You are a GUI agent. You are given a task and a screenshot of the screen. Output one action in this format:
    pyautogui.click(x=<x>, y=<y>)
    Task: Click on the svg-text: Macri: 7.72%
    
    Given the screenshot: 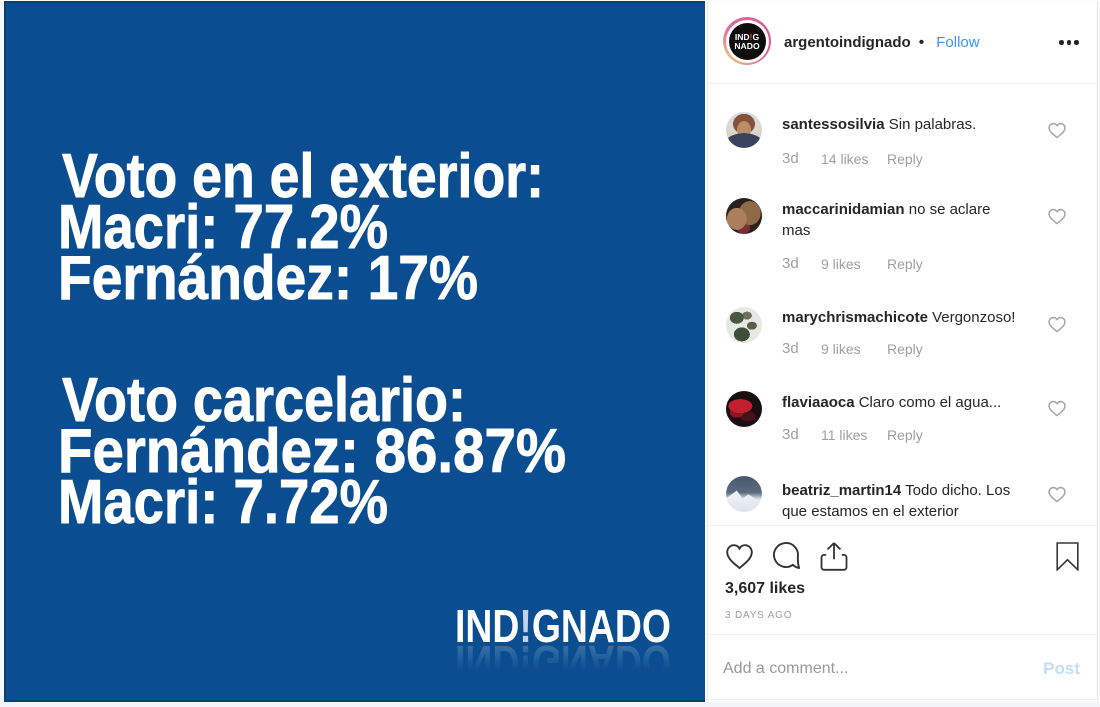 What is the action you would take?
    pyautogui.click(x=223, y=502)
    